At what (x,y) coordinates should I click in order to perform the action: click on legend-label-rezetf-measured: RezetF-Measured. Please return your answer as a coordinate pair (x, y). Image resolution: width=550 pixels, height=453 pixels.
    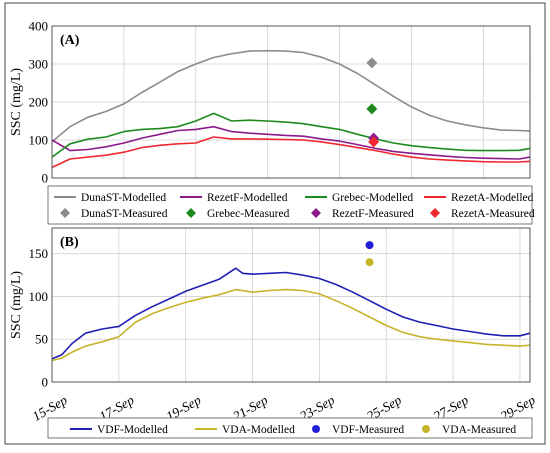
    Looking at the image, I should click on (373, 214).